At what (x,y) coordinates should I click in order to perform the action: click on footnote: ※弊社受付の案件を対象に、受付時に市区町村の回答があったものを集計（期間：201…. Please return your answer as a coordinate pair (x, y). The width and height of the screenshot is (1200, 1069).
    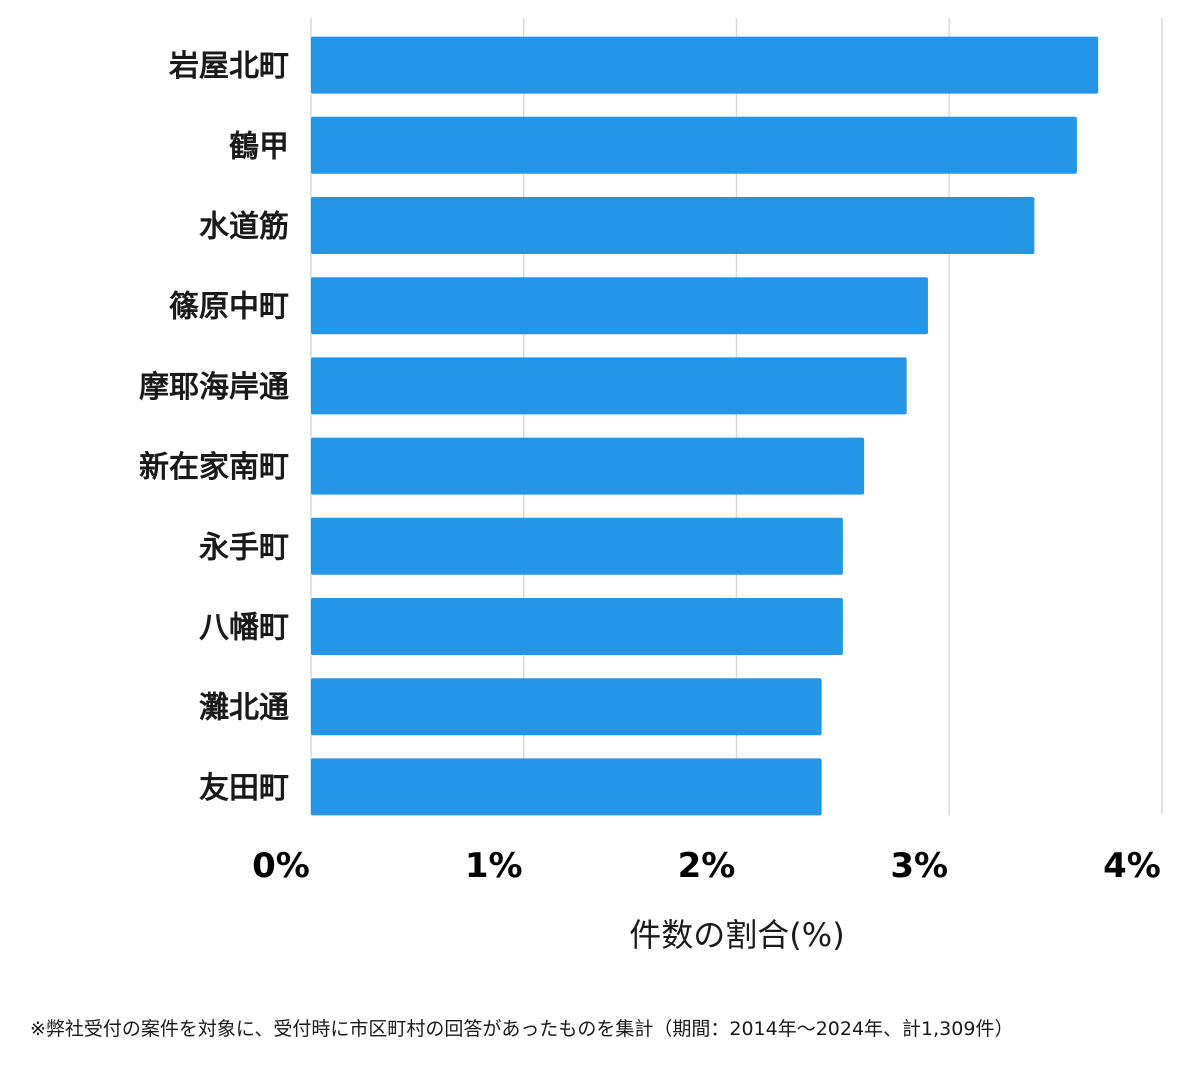
    Looking at the image, I should click on (522, 1029).